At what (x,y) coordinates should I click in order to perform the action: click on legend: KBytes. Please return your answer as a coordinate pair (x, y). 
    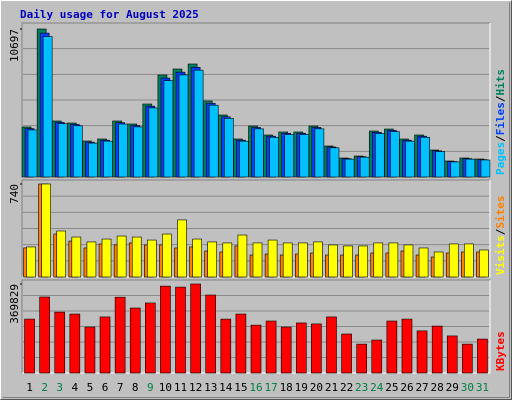
    Looking at the image, I should click on (500, 351).